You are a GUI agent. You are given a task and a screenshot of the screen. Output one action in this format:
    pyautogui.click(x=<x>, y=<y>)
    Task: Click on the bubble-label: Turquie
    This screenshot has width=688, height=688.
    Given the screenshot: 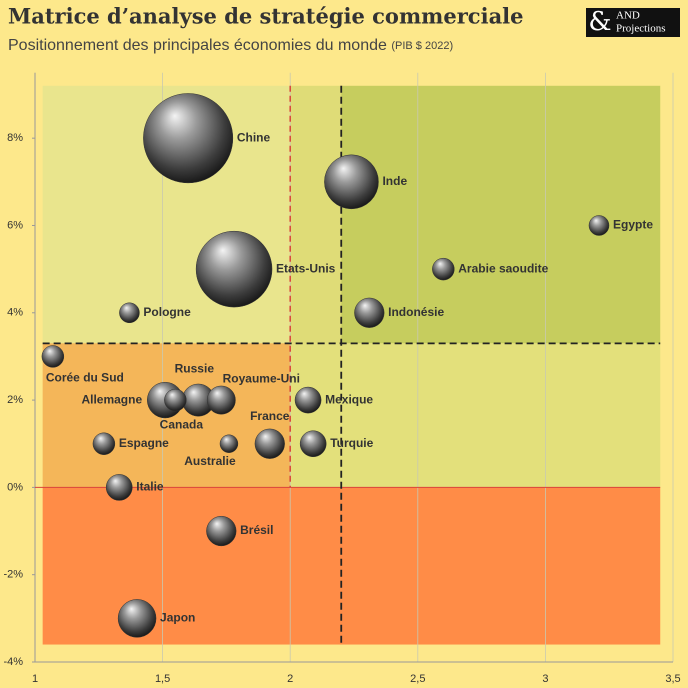 What is the action you would take?
    pyautogui.click(x=351, y=443)
    